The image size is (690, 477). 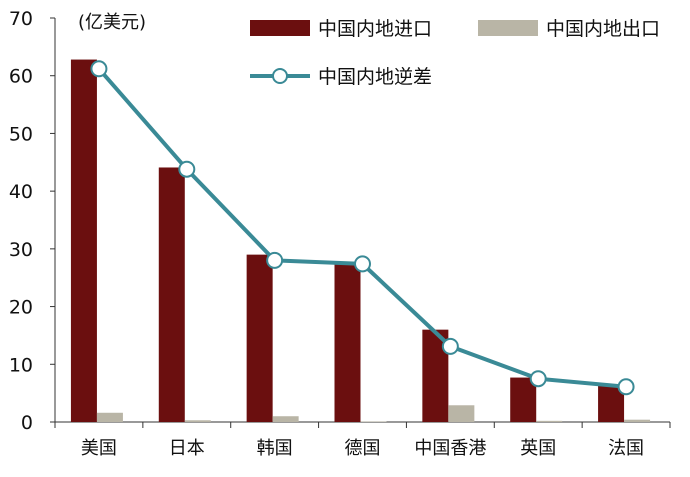 I want to click on y-tick-label: 10, so click(x=21, y=365).